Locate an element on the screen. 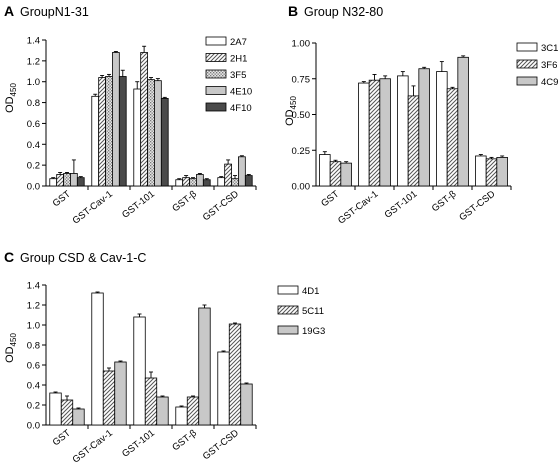 Image resolution: width=560 pixels, height=476 pixels. panel-b-y-tick-label: 0.75 is located at coordinates (301, 79).